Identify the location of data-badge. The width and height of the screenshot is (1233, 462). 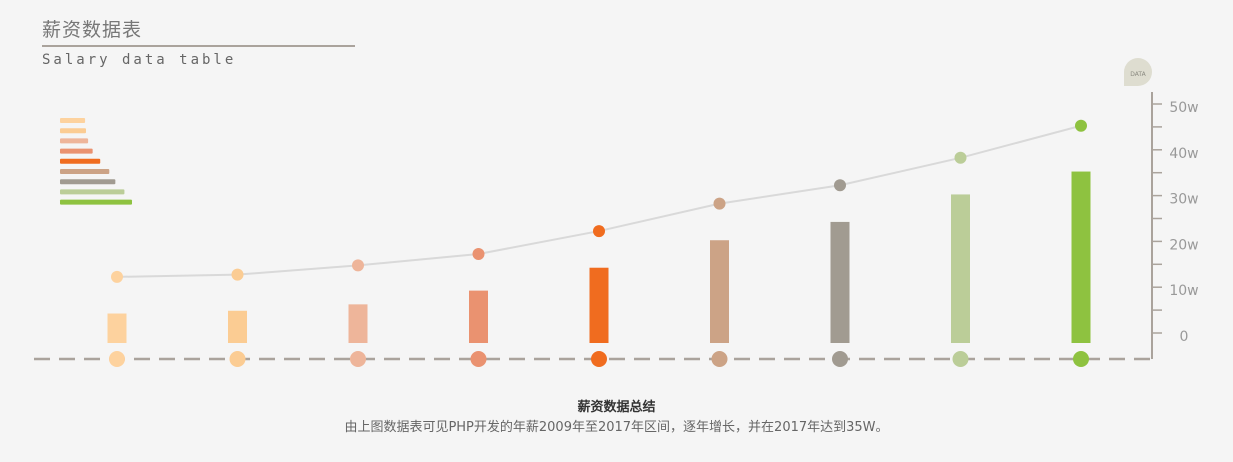
(1138, 72).